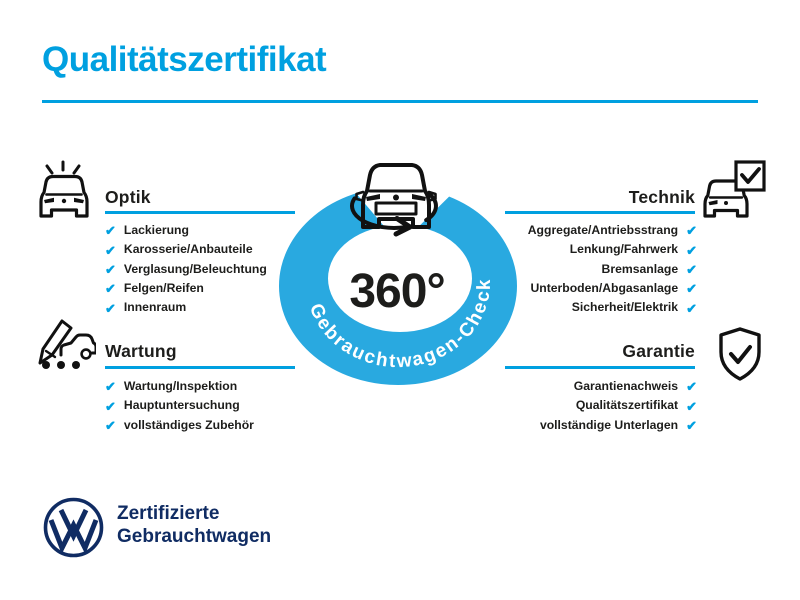  I want to click on optik-underline, so click(200, 212).